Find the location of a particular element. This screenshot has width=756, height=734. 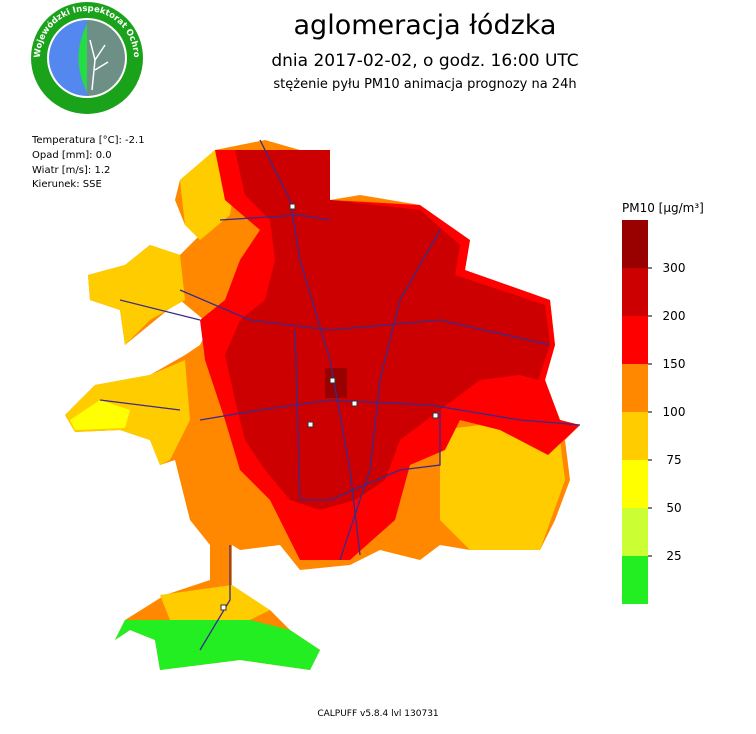

legend-title: PM10 [µg/m³] is located at coordinates (663, 208).